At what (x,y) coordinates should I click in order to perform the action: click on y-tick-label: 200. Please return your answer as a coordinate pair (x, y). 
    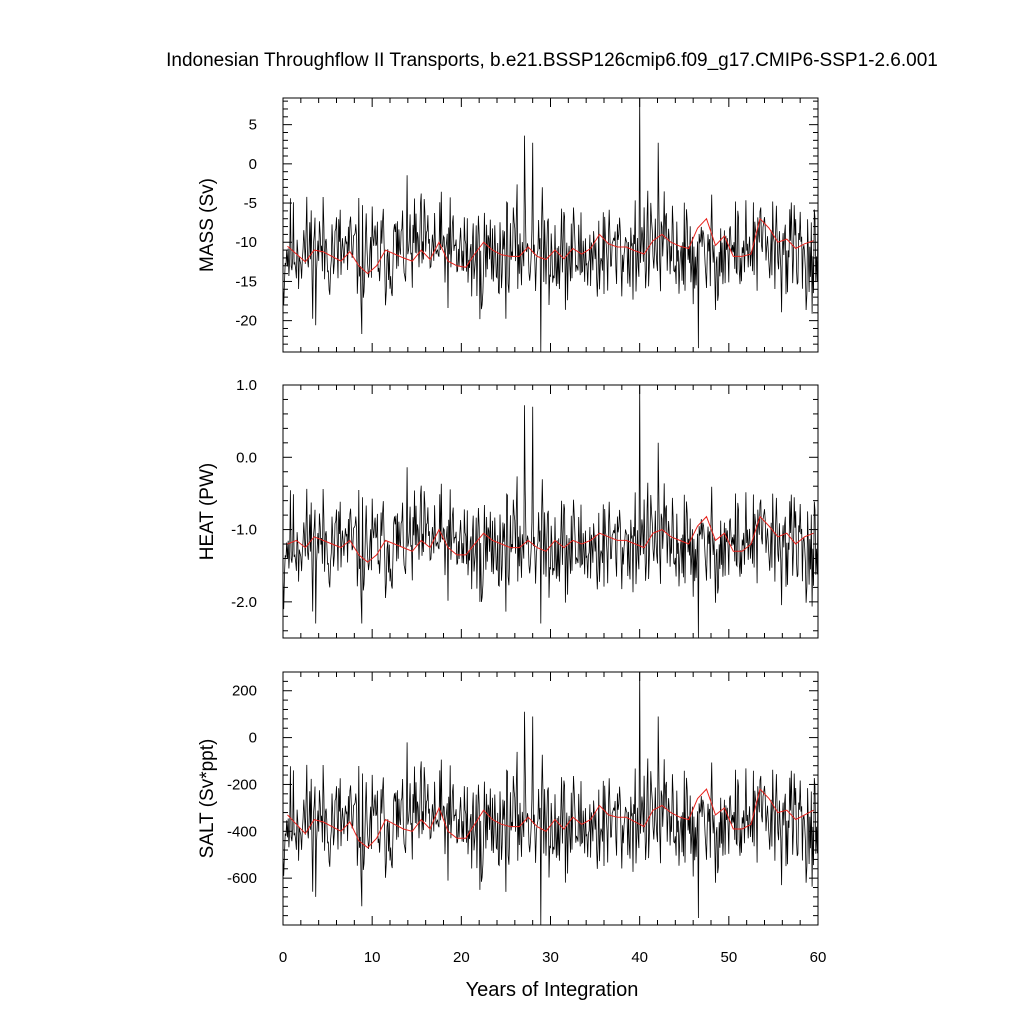
    Looking at the image, I should click on (244, 691).